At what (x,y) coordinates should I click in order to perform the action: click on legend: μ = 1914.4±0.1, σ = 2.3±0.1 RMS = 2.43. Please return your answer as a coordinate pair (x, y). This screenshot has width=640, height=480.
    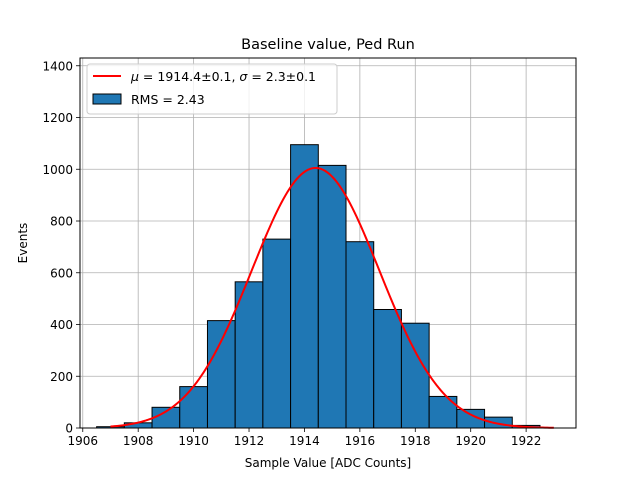
    Looking at the image, I should click on (212, 89).